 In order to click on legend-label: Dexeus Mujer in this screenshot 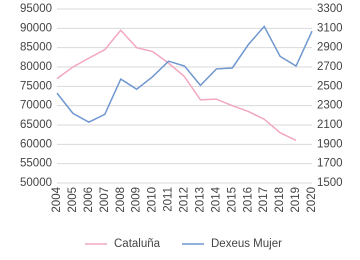, I will do `click(246, 244)`.